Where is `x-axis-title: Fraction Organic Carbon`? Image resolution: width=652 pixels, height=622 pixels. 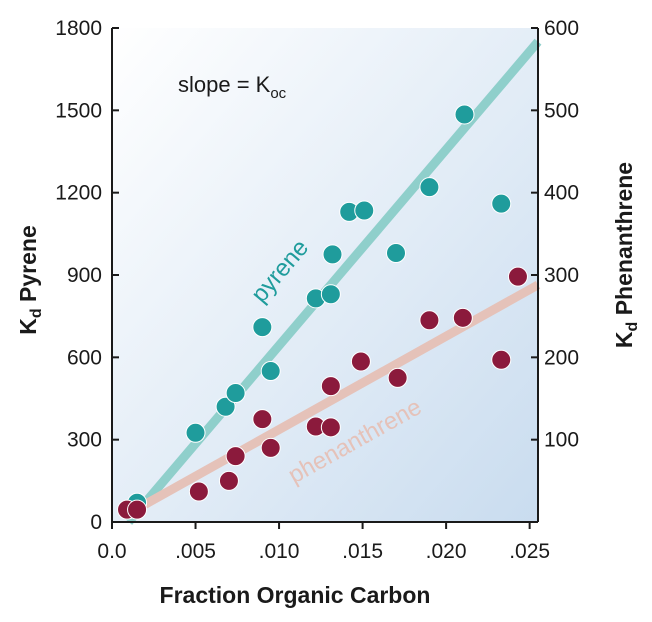
x-axis-title: Fraction Organic Carbon is located at coordinates (295, 595).